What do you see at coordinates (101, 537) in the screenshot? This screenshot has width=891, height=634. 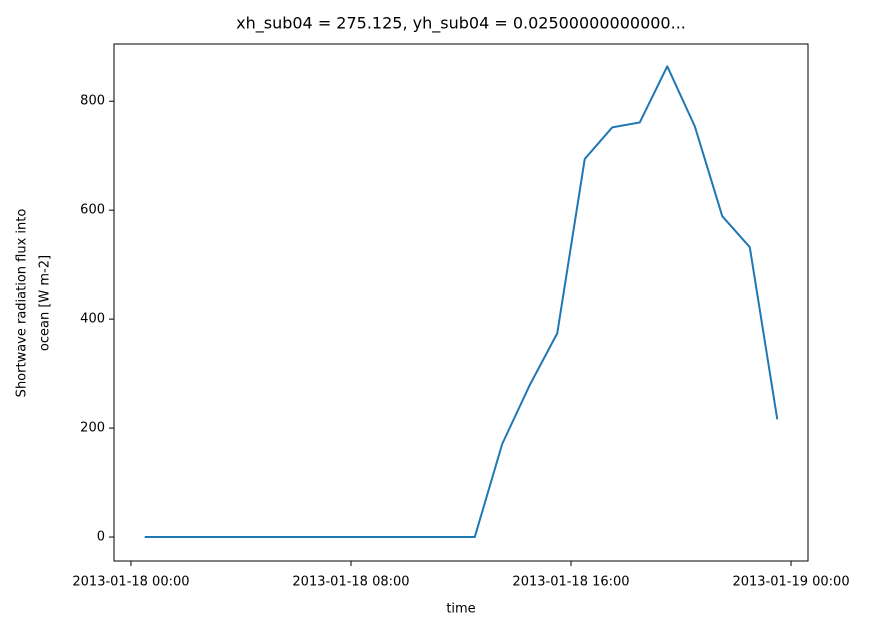 I see `y-tick-label: 0` at bounding box center [101, 537].